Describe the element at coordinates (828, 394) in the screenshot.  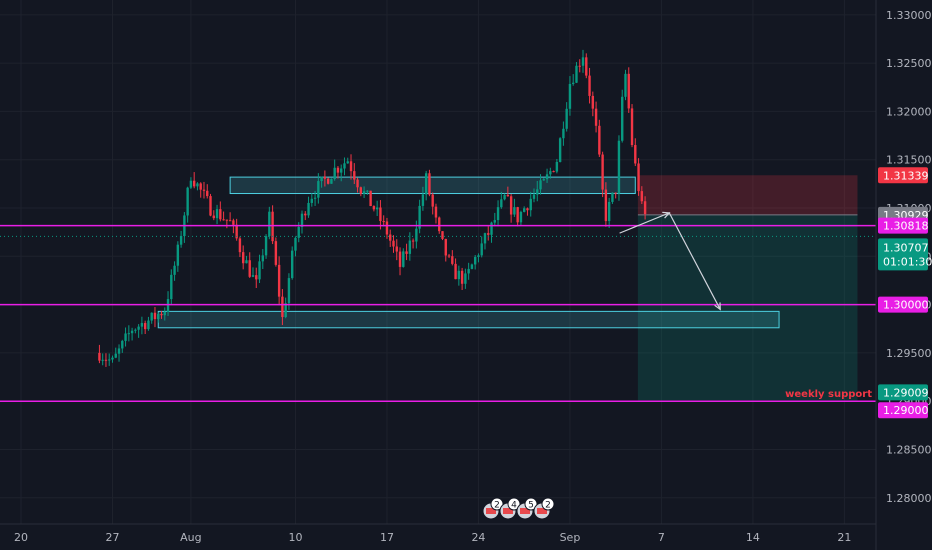
I see `weekly-support-label: weekly support` at that location.